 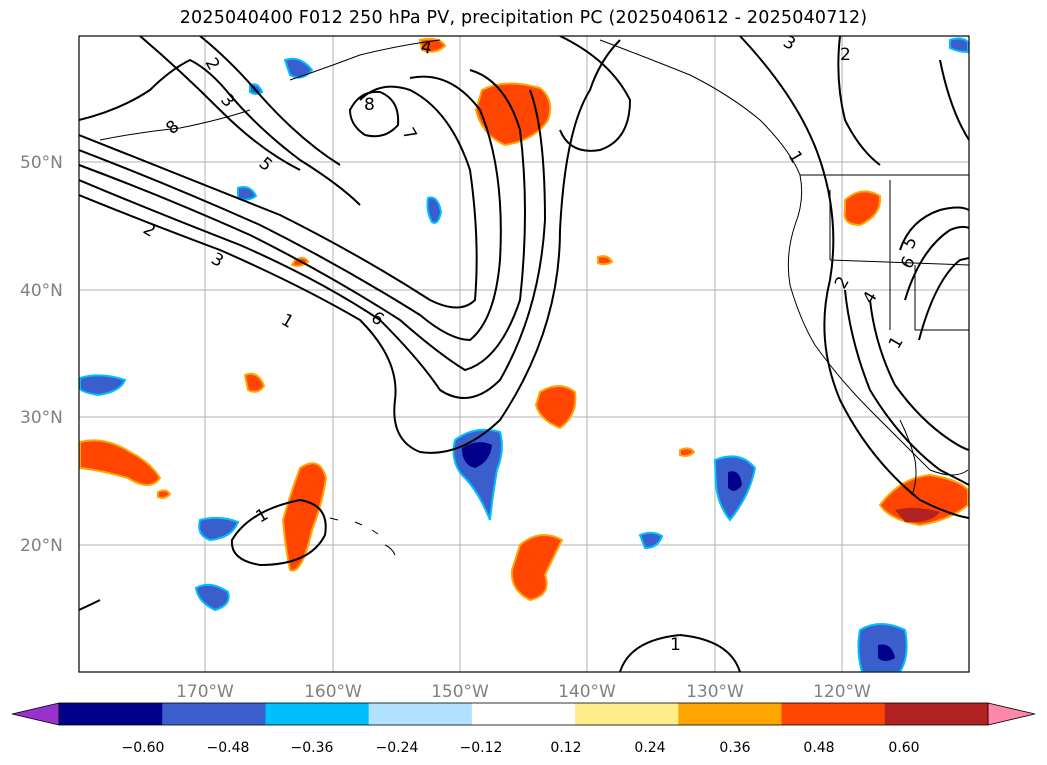 What do you see at coordinates (899, 255) in the screenshot?
I see `state-borders` at bounding box center [899, 255].